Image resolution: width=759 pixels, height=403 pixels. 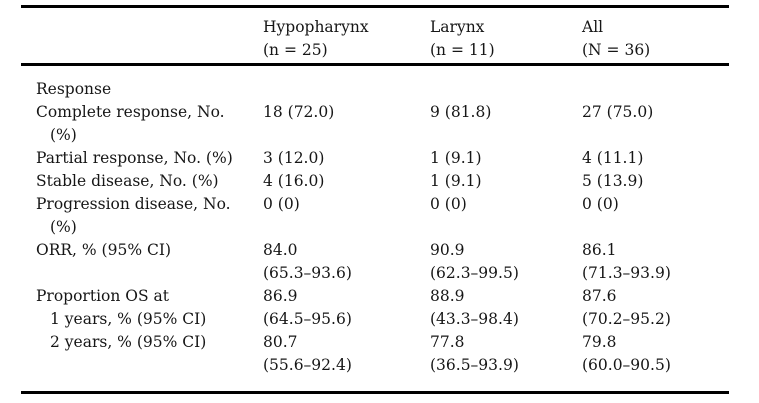 I want to click on label-line: ORR, % (95% CI), so click(x=104, y=250).